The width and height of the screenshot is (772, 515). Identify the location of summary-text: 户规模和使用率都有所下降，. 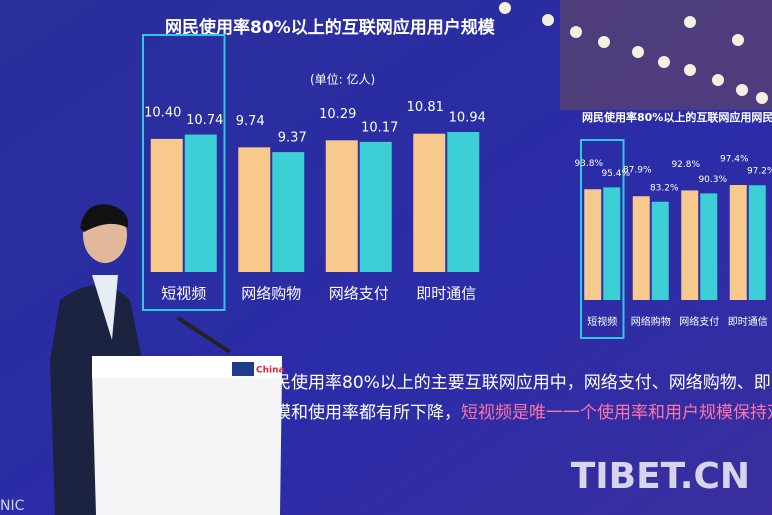
(350, 412).